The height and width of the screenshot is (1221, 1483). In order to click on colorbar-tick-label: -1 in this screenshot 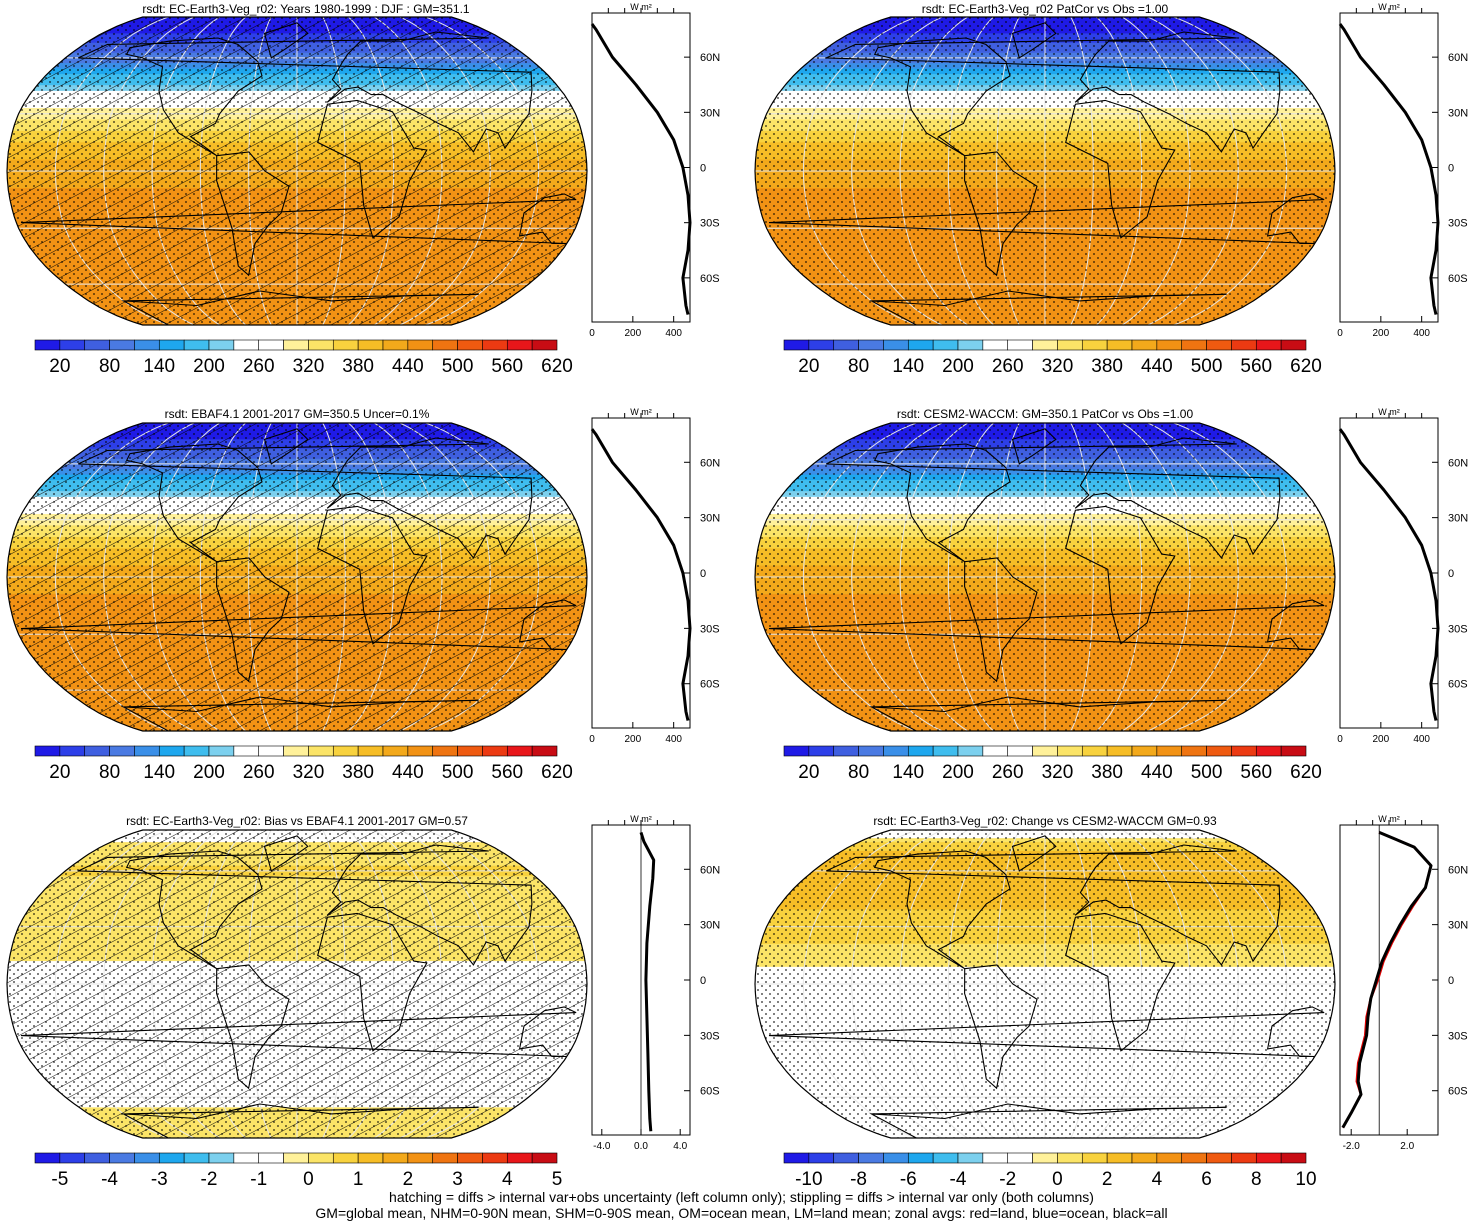, I will do `click(258, 1179)`.